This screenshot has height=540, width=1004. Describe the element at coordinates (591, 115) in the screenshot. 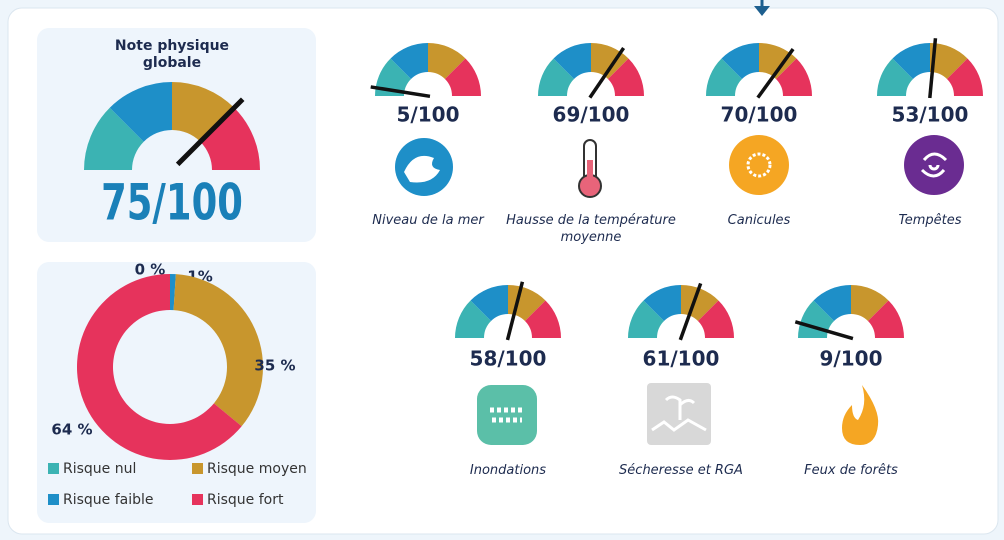

I see `gauge-score: 69/100` at that location.